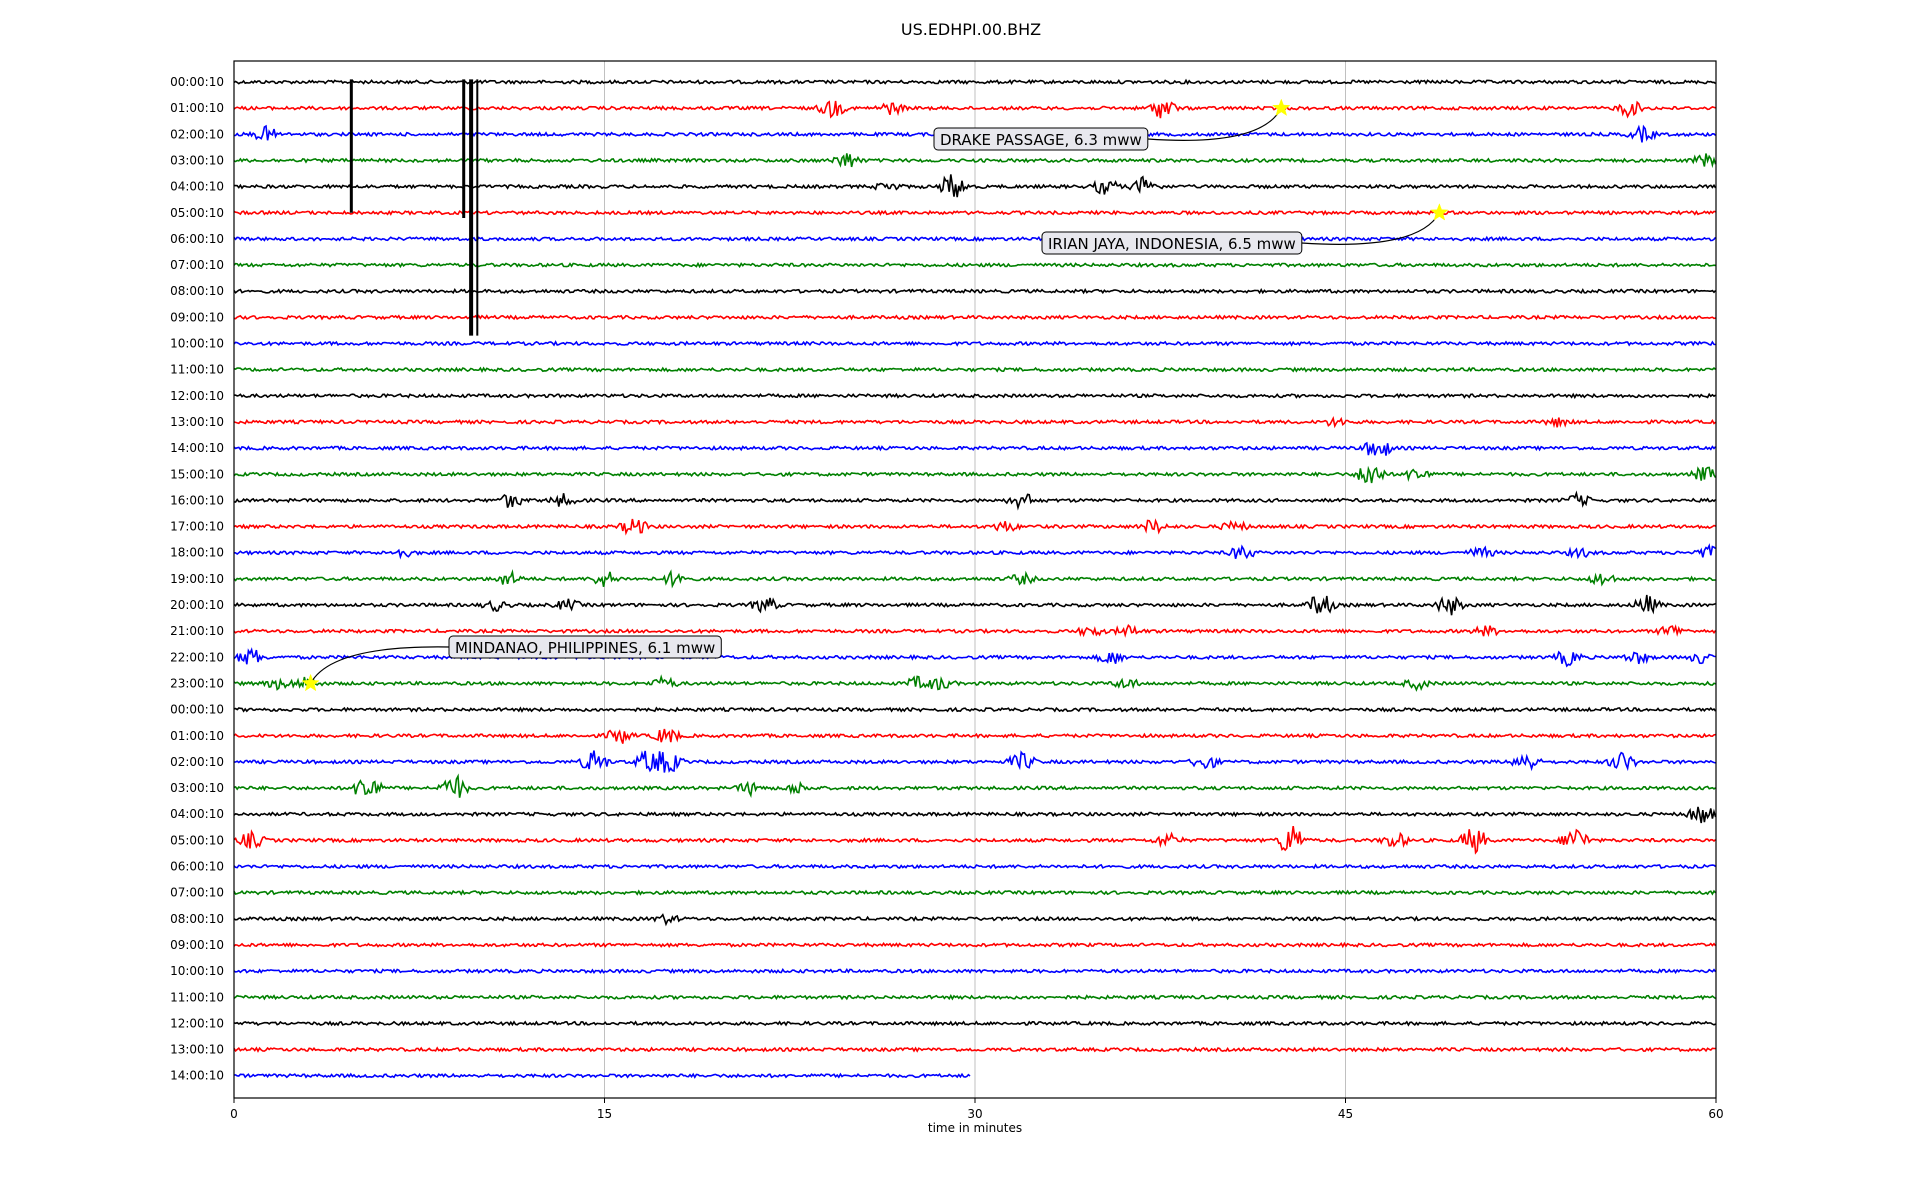 The height and width of the screenshot is (1200, 1920). I want to click on x-tick-label: 0, so click(234, 1114).